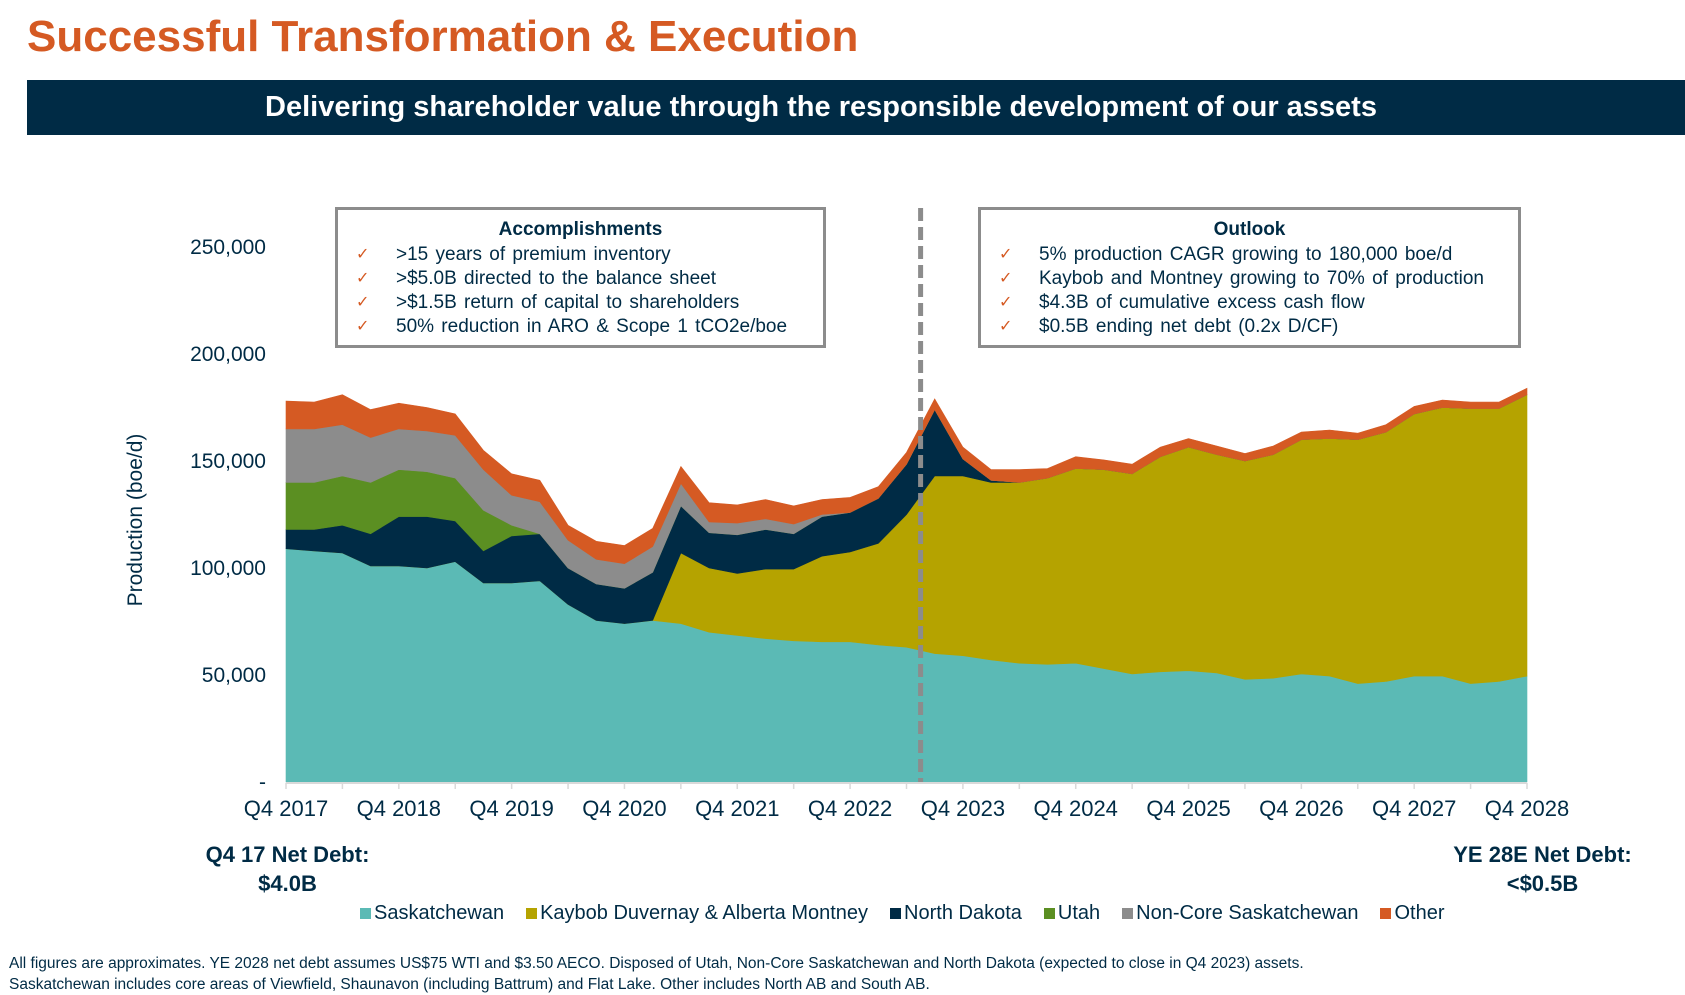  What do you see at coordinates (1542, 869) in the screenshot?
I see `end-net-debt: YE 28E Net Debt: <$0.5B` at bounding box center [1542, 869].